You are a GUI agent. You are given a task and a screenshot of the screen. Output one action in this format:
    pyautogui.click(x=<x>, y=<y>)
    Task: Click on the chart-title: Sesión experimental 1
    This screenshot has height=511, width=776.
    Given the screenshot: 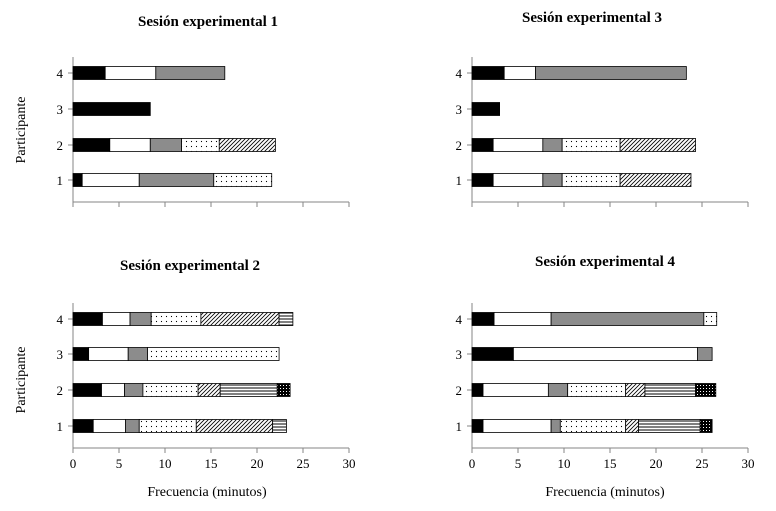 What is the action you would take?
    pyautogui.click(x=208, y=22)
    